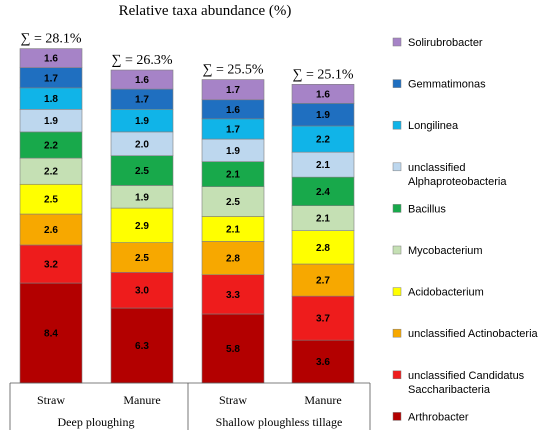 The image size is (550, 437). Describe the element at coordinates (50, 39) in the screenshot. I see `bar-total-label: ∑ = 28.1%` at that location.